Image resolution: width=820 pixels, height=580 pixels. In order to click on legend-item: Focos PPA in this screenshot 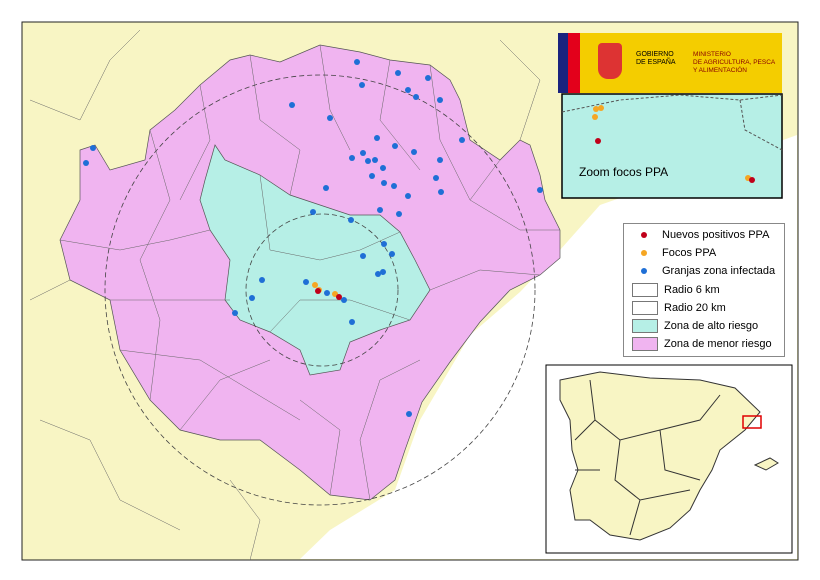, I will do `click(670, 253)`.